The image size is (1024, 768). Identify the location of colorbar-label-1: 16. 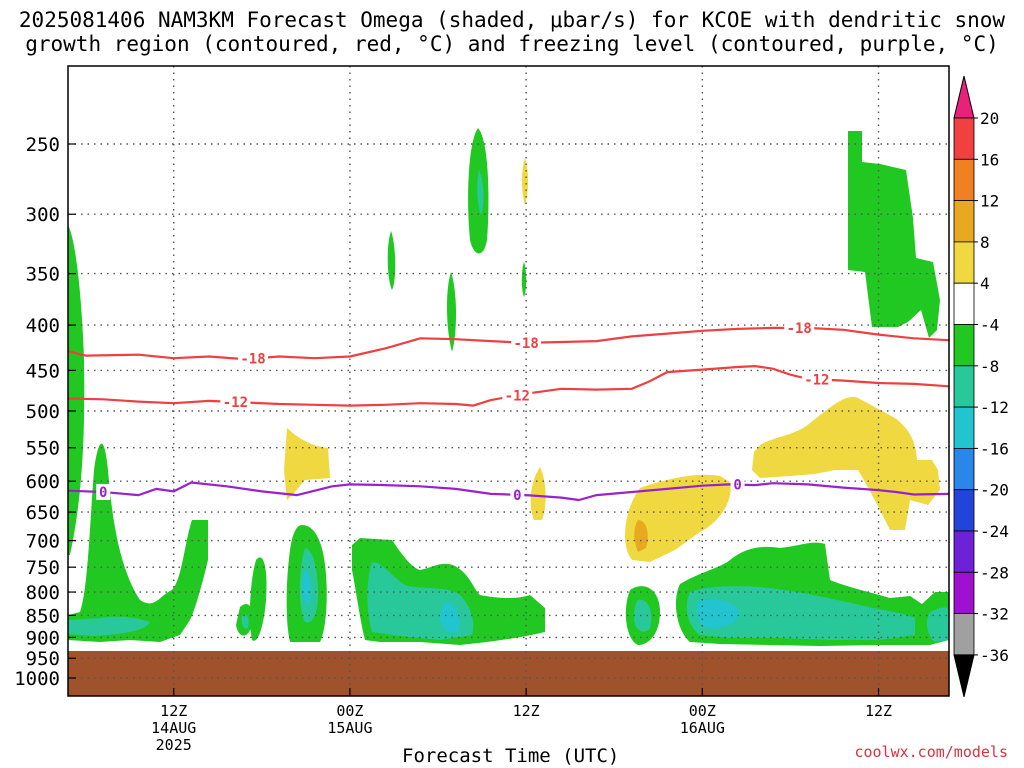
(989, 159).